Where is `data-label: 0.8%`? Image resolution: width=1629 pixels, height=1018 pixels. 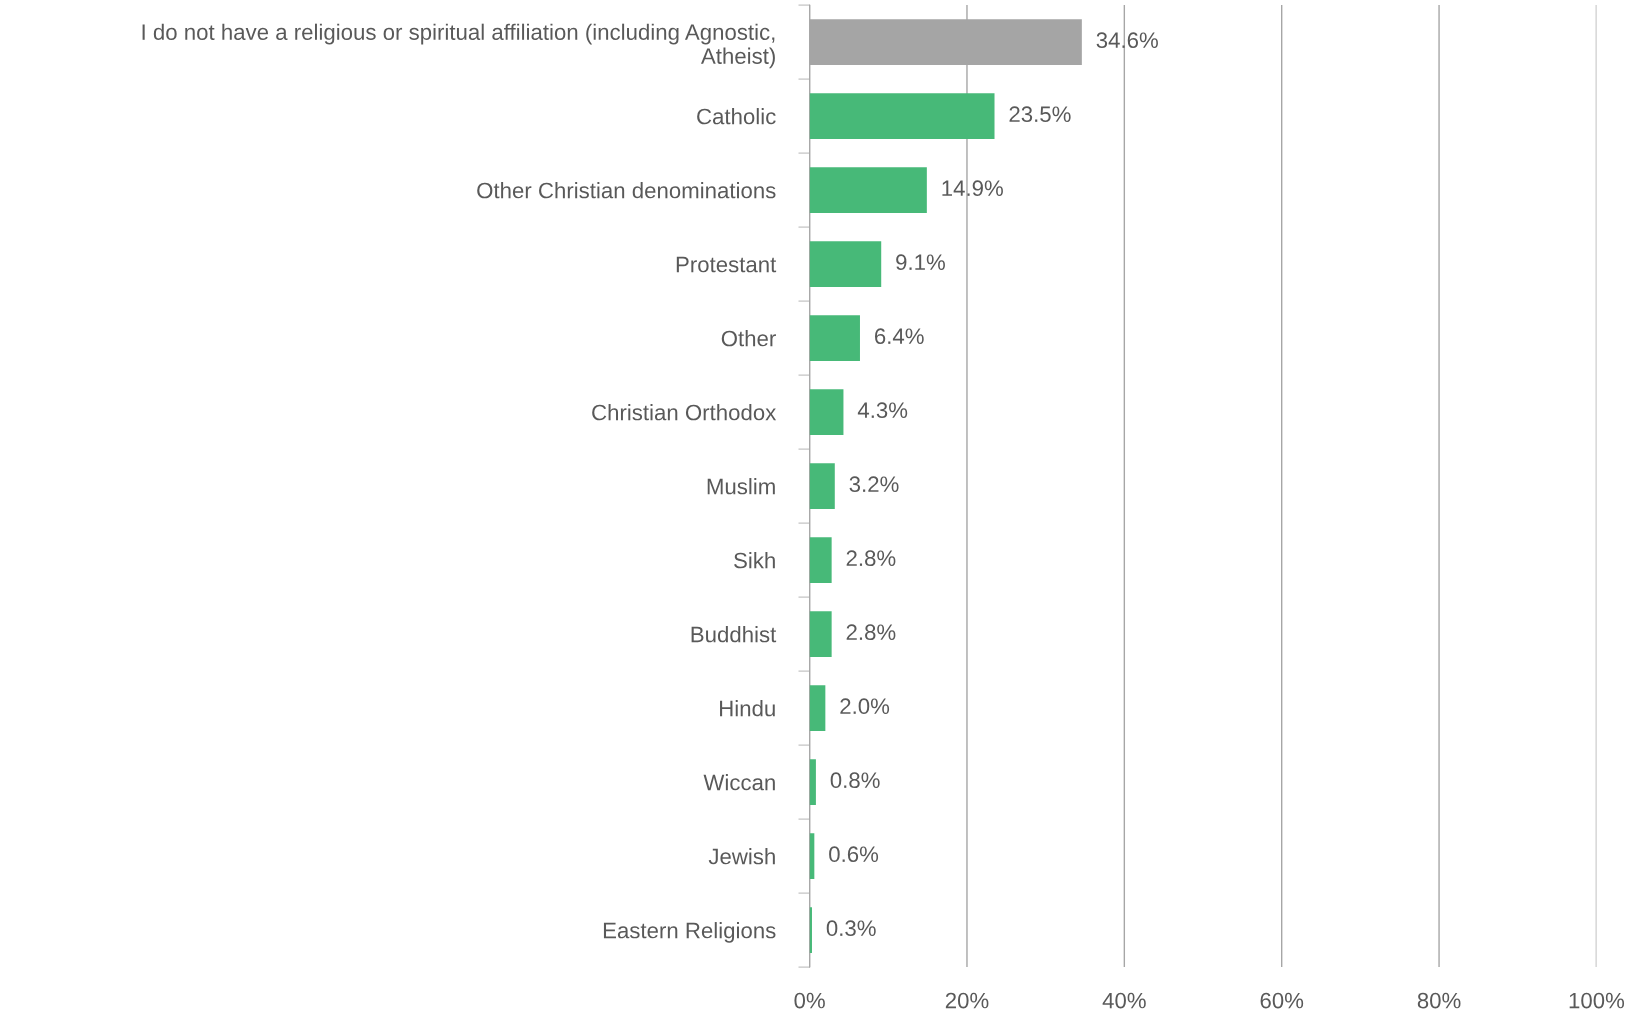
data-label: 0.8% is located at coordinates (855, 780).